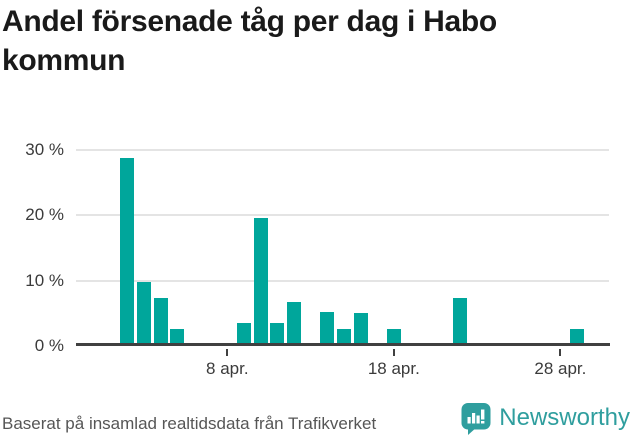 The height and width of the screenshot is (439, 631). Describe the element at coordinates (393, 368) in the screenshot. I see `x-axis-tick-label: 18 apr.` at that location.